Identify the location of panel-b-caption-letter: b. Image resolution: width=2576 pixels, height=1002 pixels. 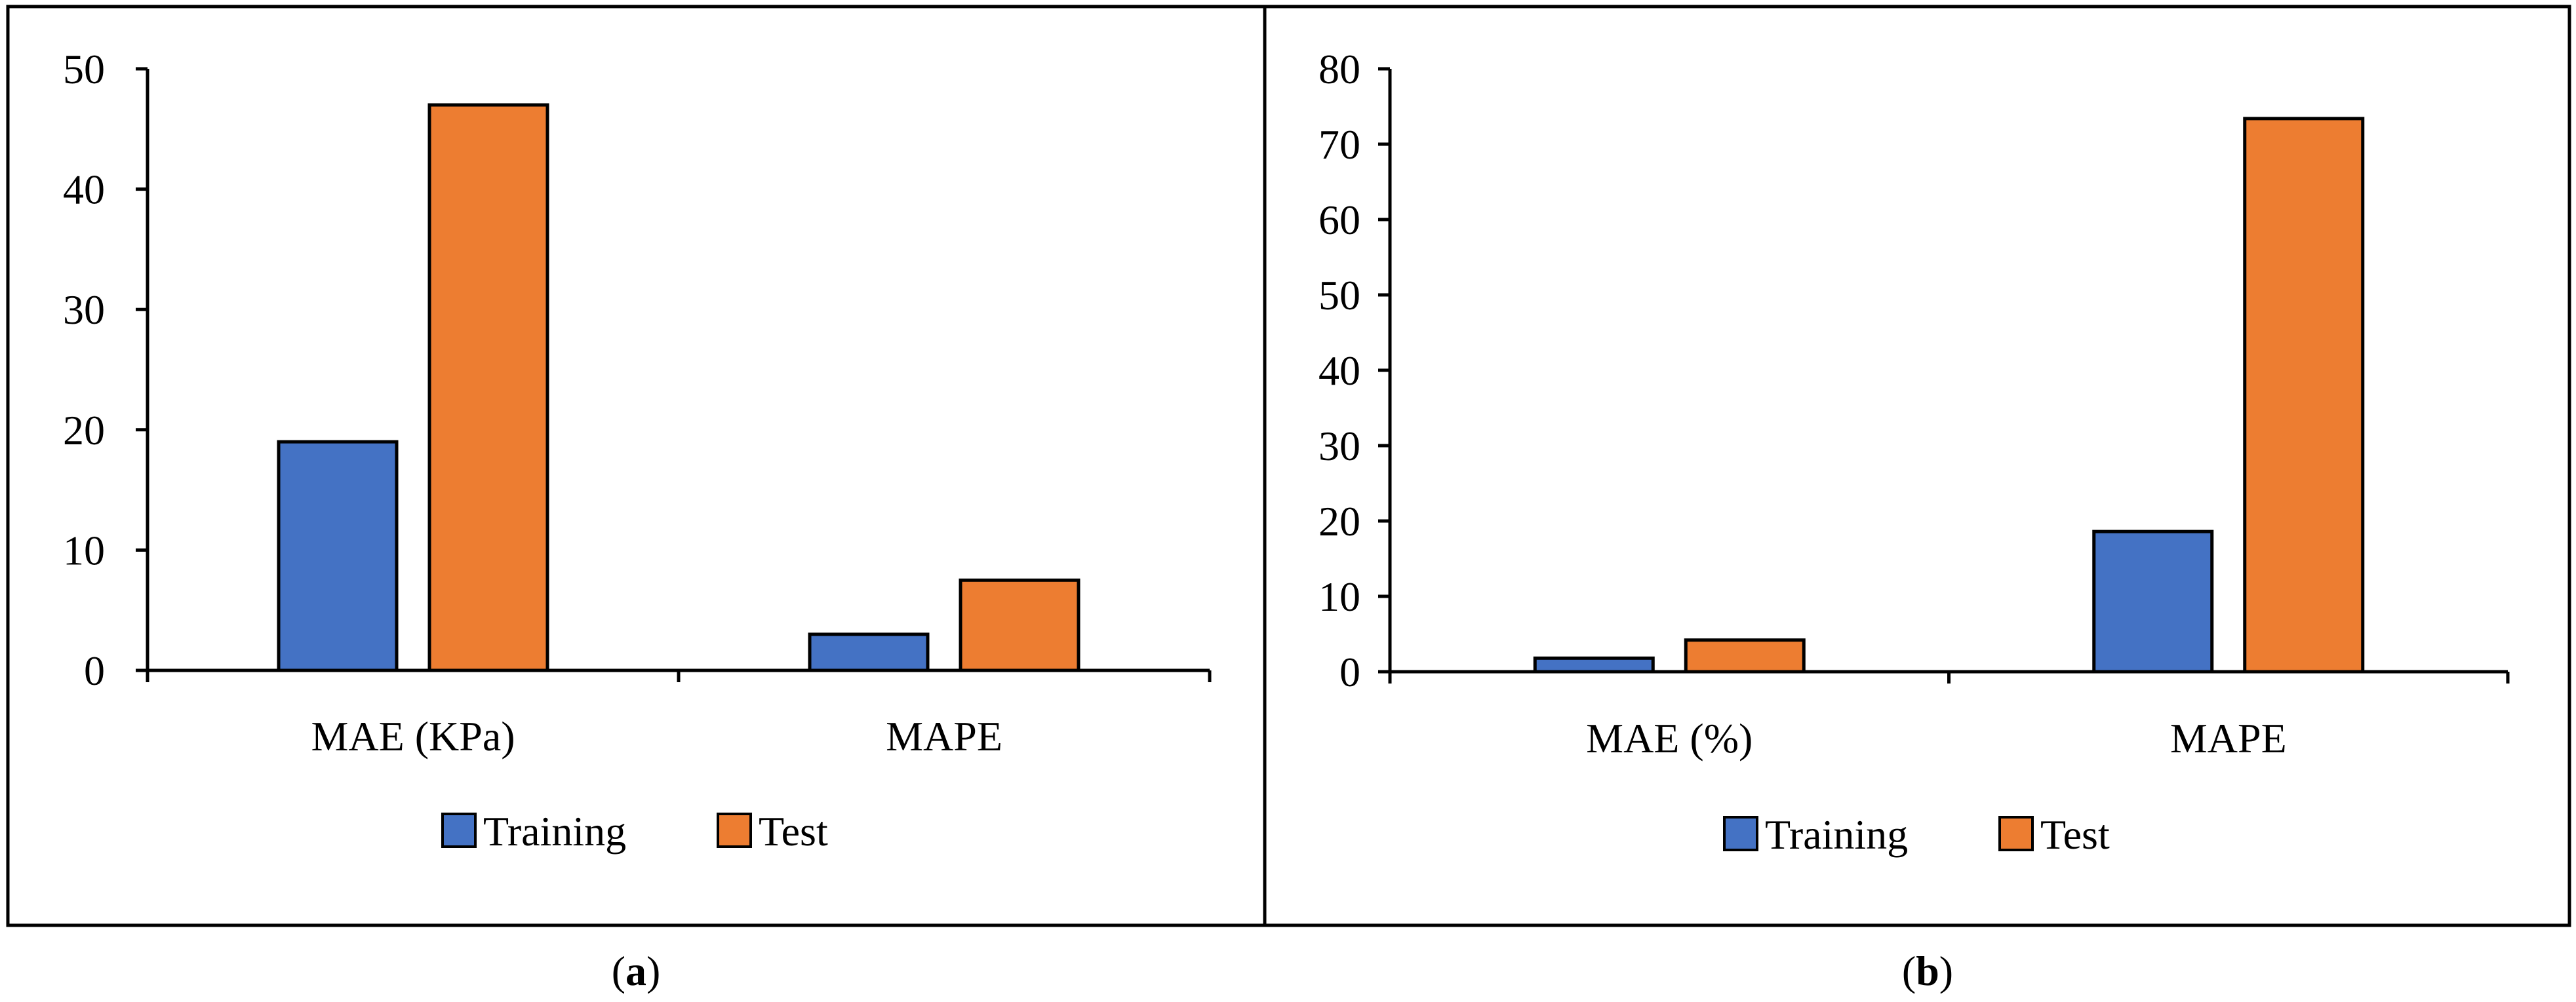
(1927, 971).